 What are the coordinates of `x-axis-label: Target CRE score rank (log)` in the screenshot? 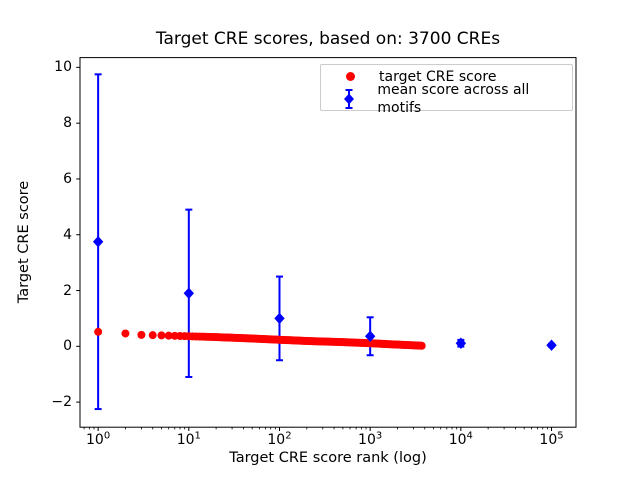 It's located at (328, 458).